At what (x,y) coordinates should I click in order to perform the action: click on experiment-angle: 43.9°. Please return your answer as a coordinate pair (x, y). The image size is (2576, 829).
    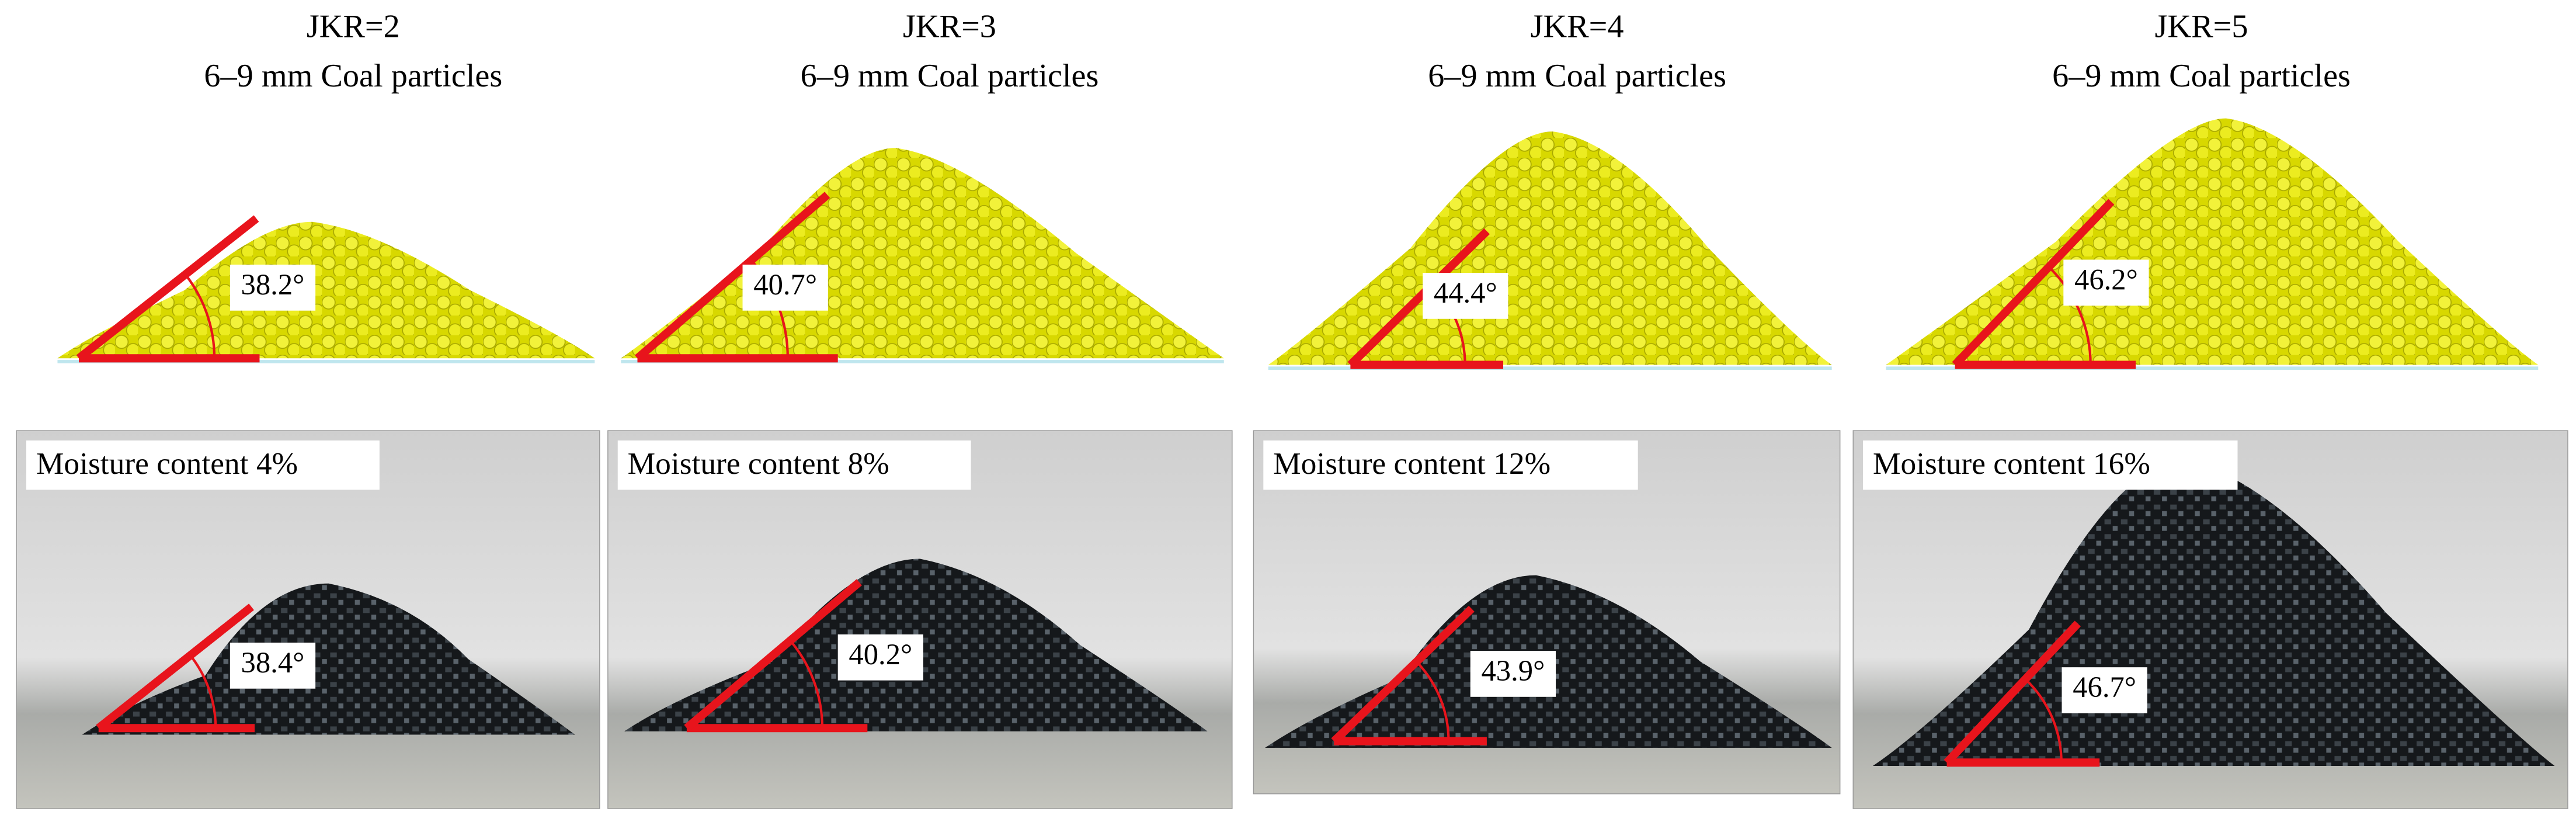
    Looking at the image, I should click on (1513, 670).